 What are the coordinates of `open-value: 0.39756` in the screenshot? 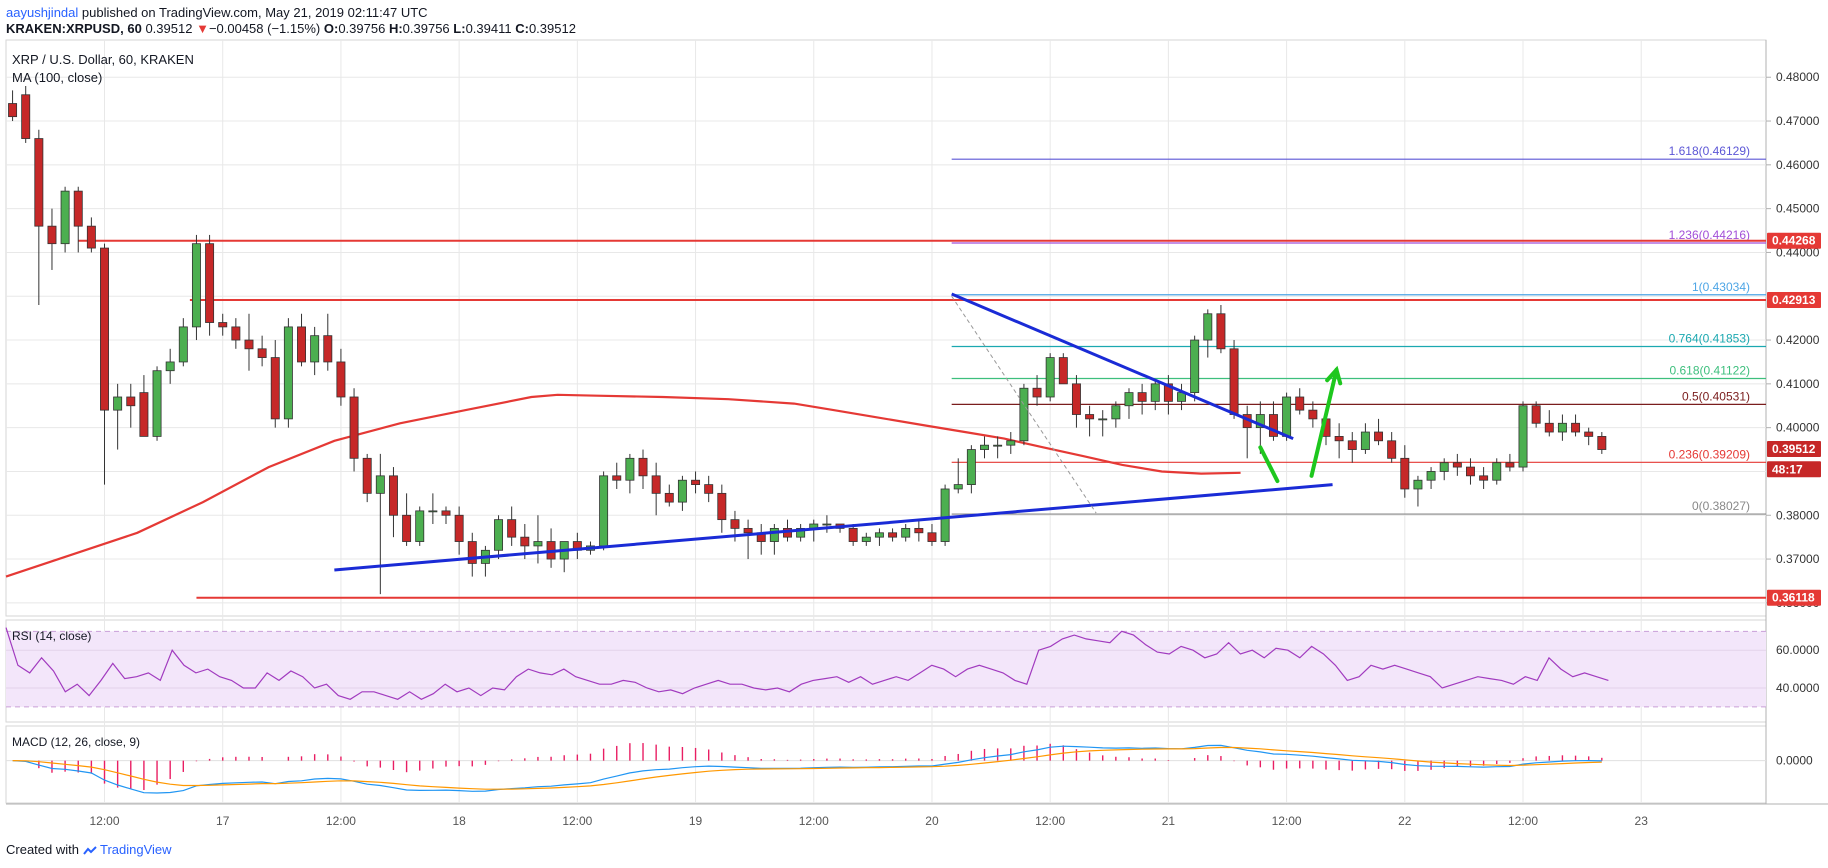 It's located at (362, 28).